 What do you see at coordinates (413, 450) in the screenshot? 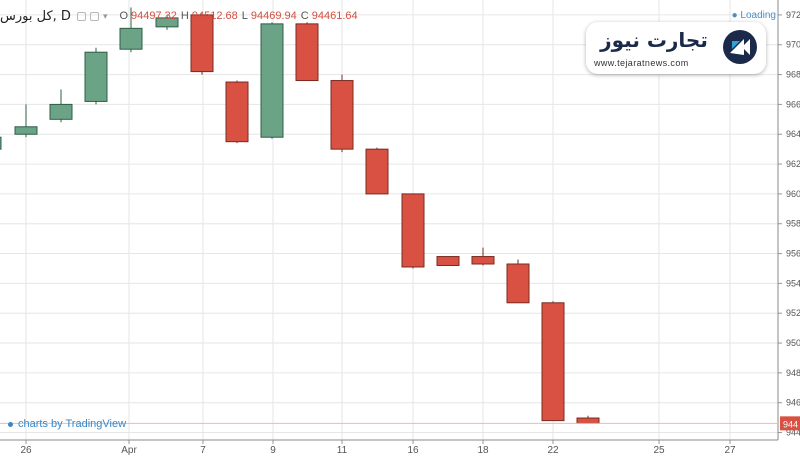
I see `x-tick-label: 16` at bounding box center [413, 450].